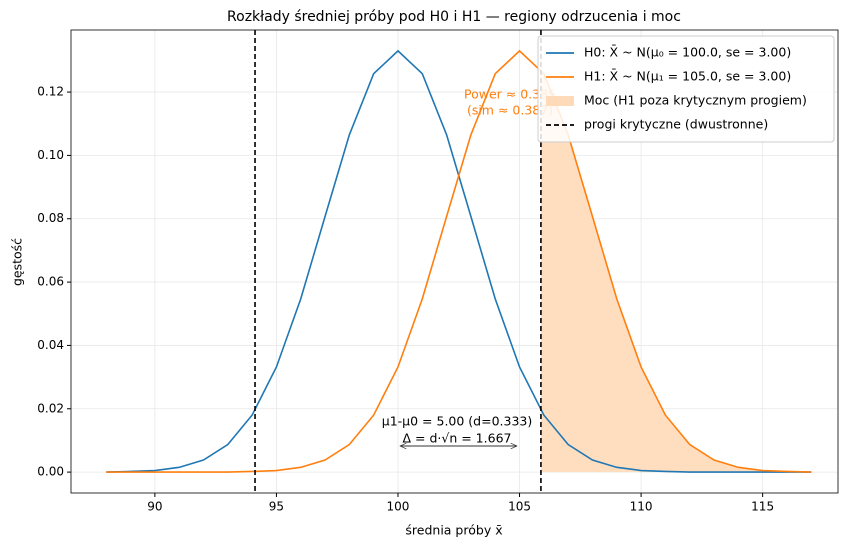 Image resolution: width=855 pixels, height=551 pixels. I want to click on x-tick-label: 100, so click(398, 507).